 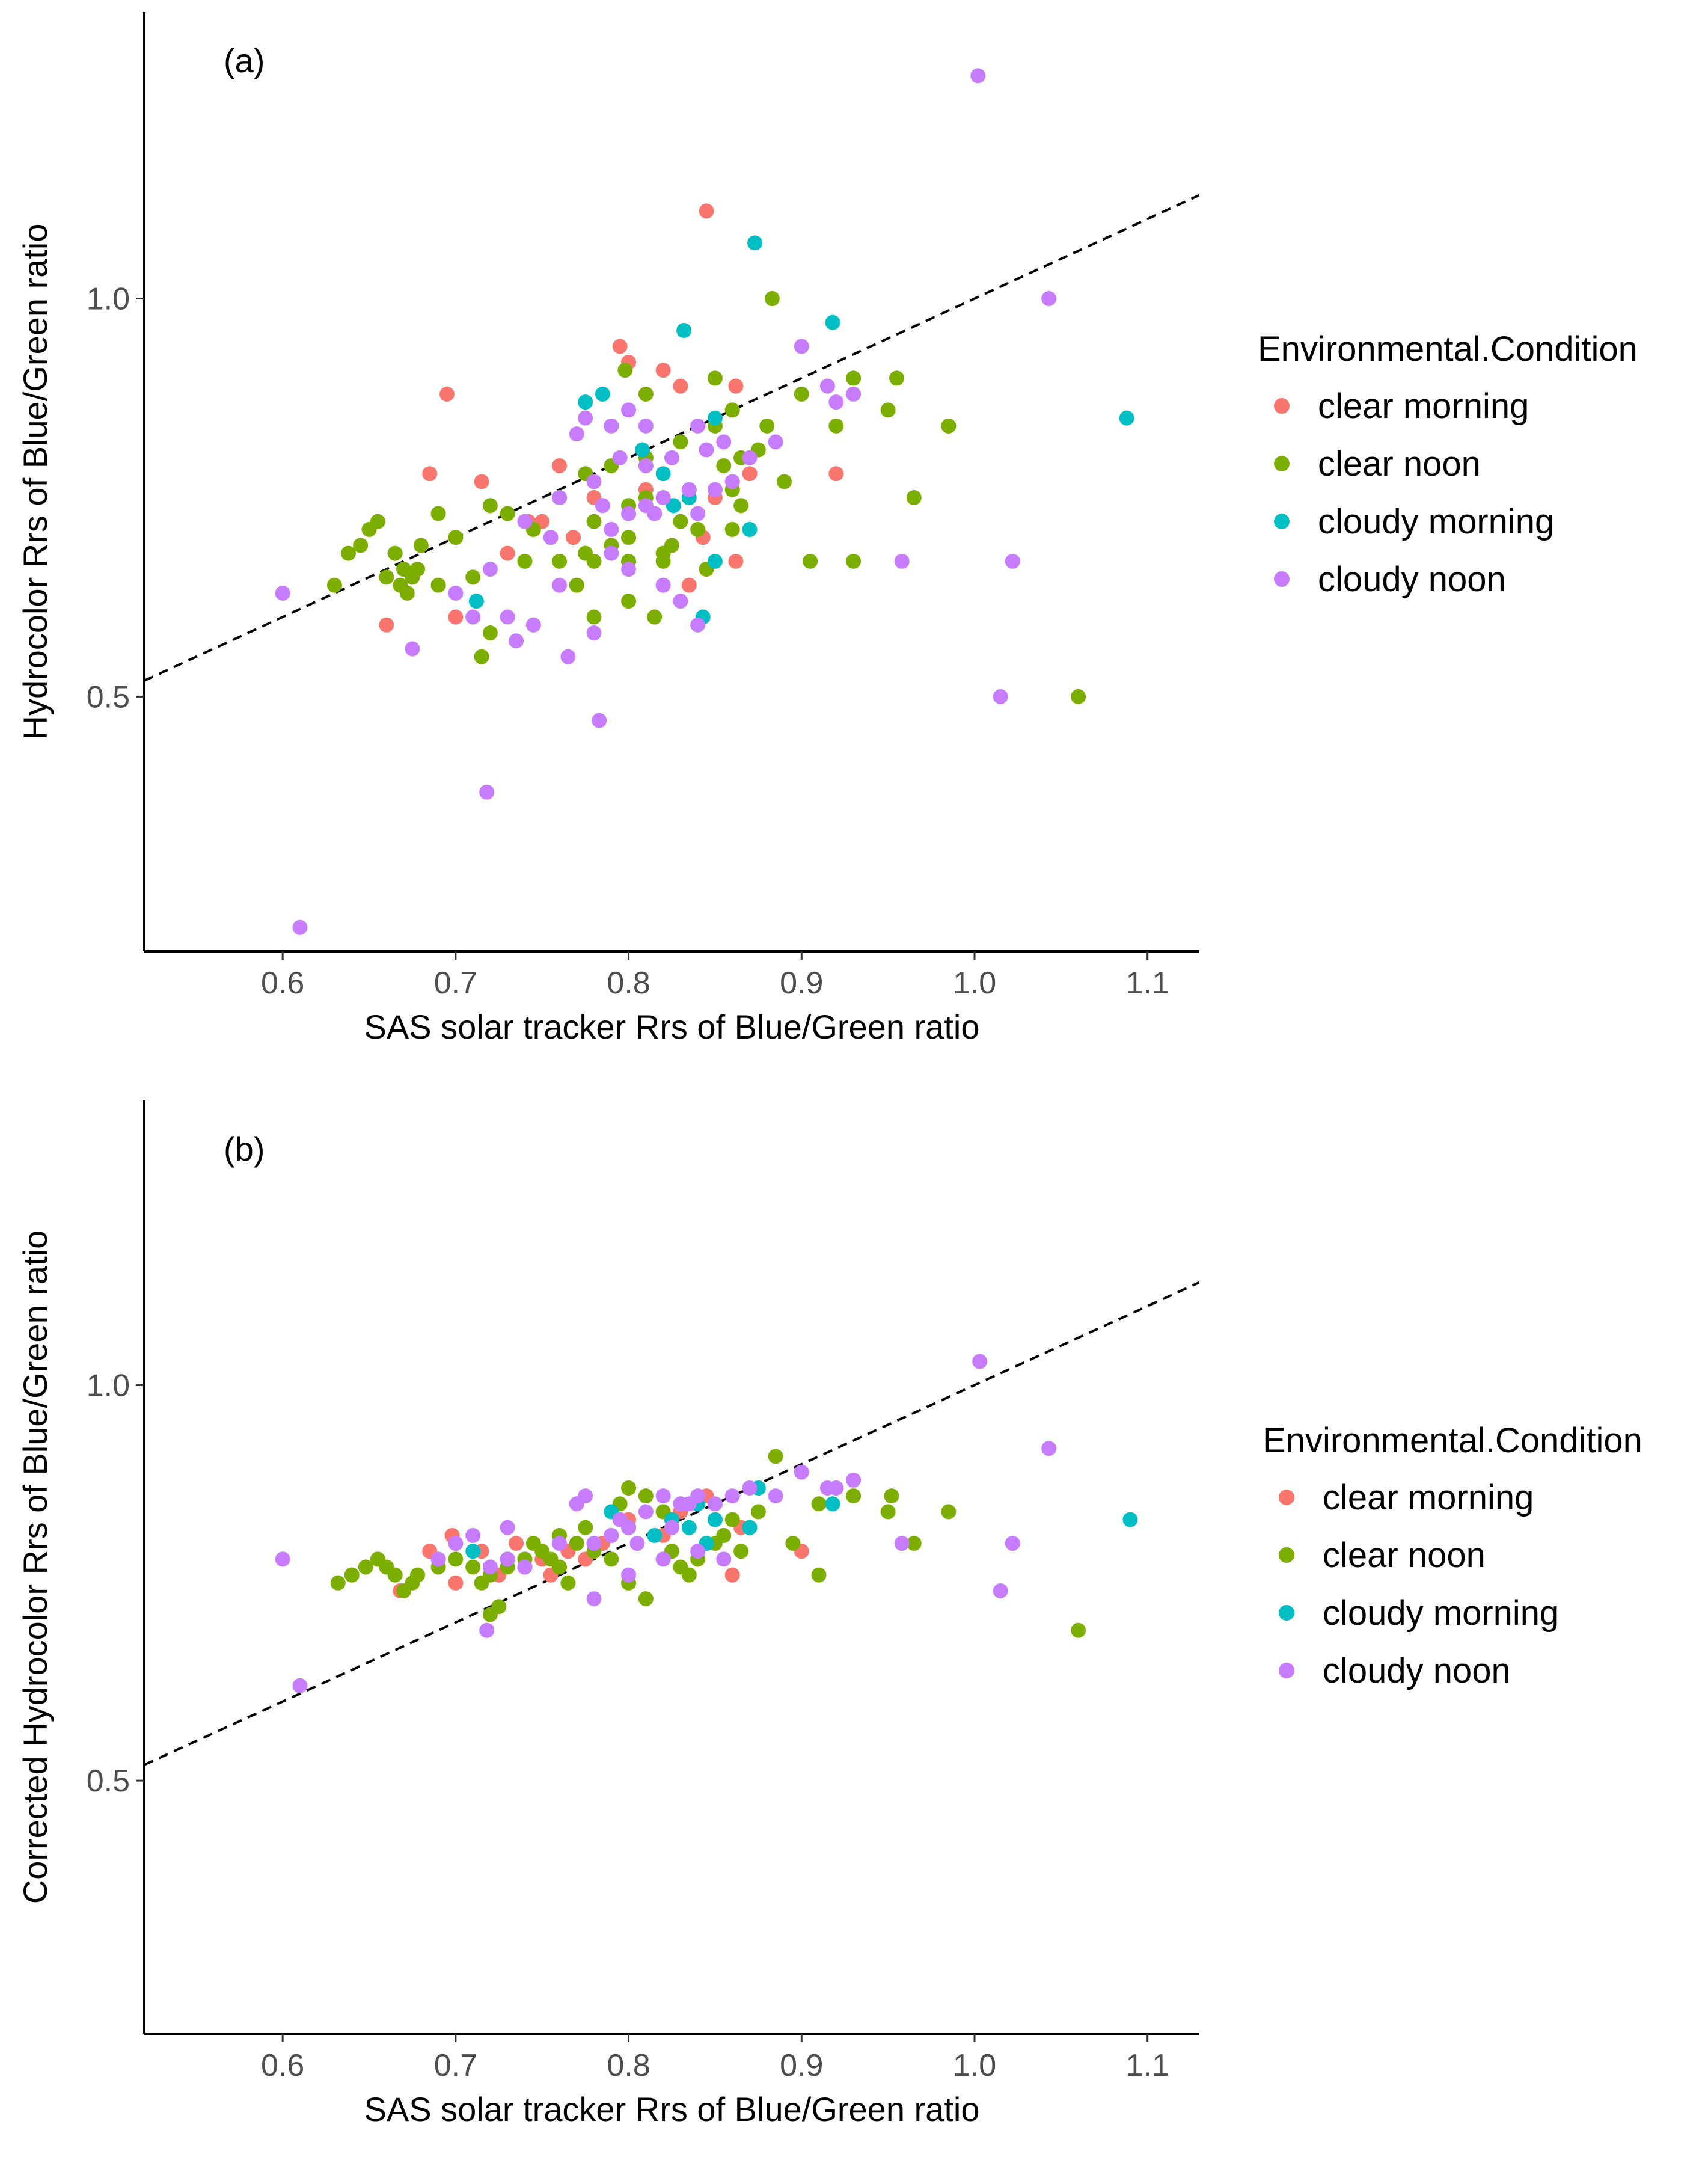 I want to click on legend-label: cloudy morning, so click(x=1436, y=521).